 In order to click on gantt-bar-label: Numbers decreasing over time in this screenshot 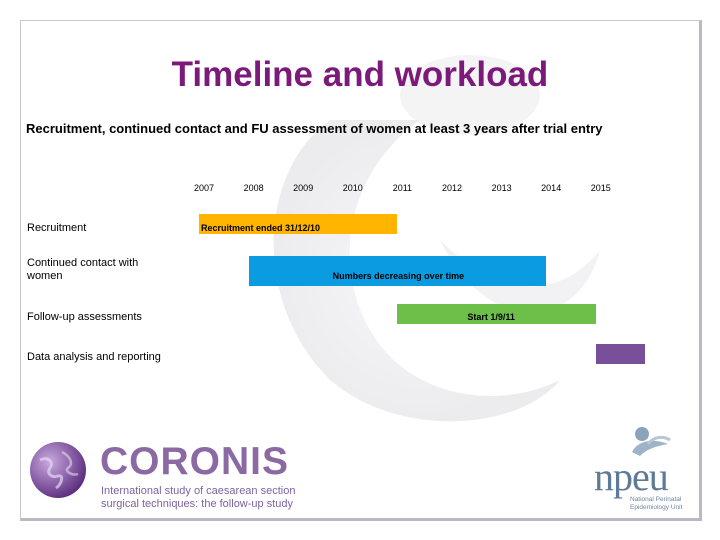, I will do `click(398, 276)`.